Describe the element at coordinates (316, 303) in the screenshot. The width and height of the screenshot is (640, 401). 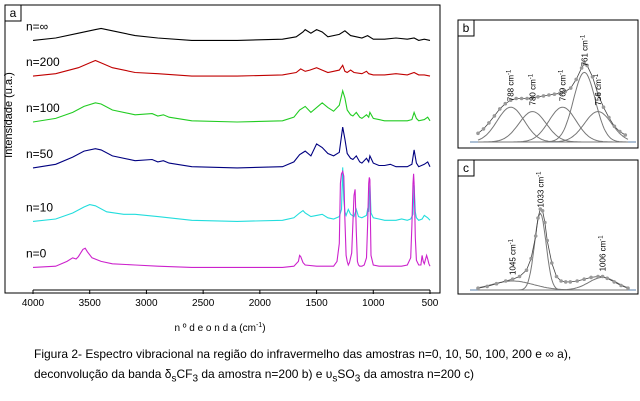
I see `x-tick-label: 1500` at that location.